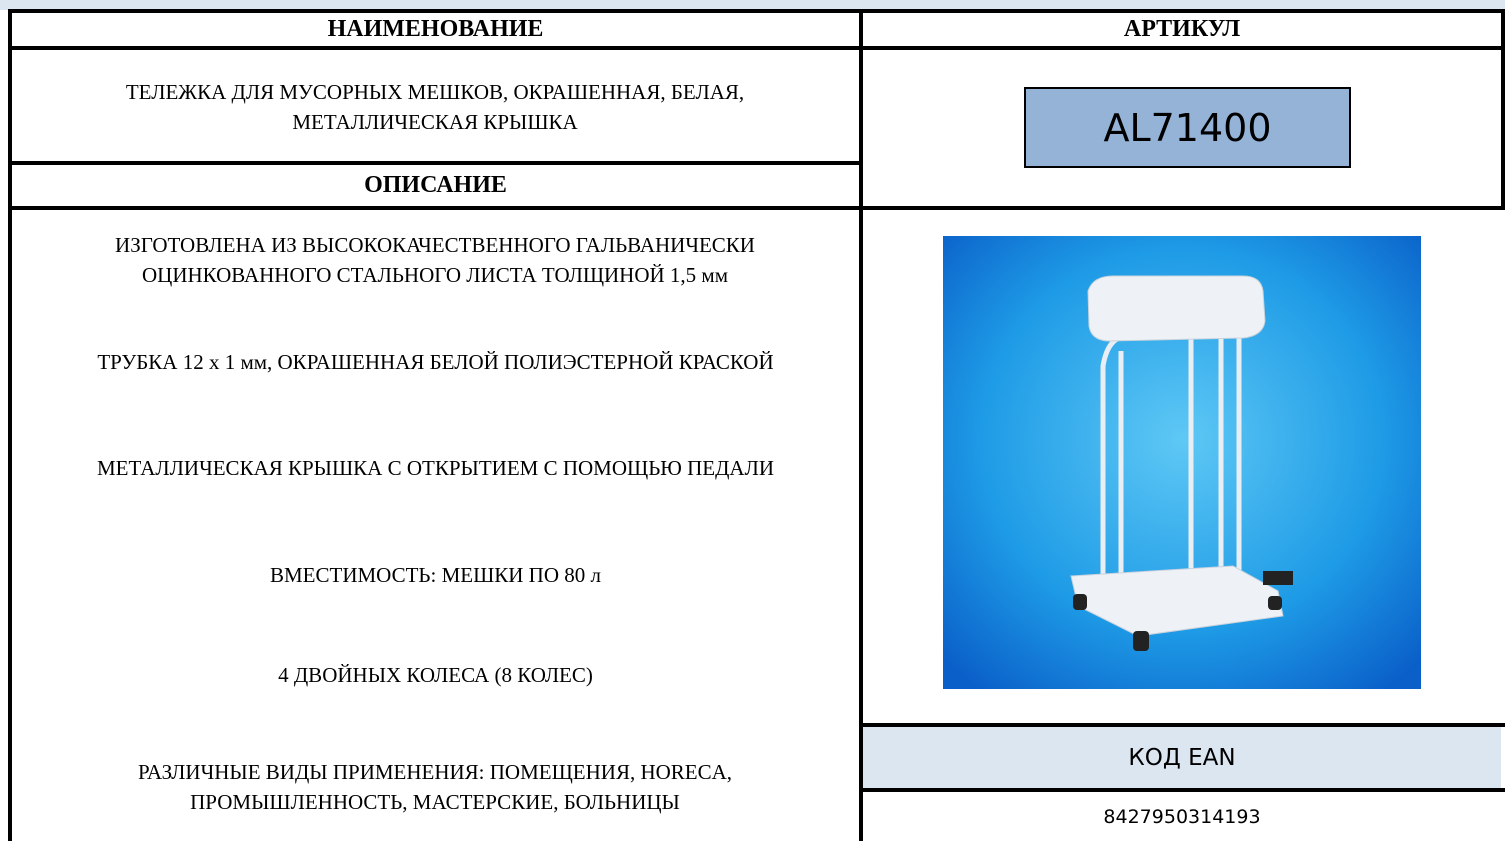 This screenshot has height=841, width=1505. What do you see at coordinates (1182, 757) in the screenshot?
I see `header: КОД EAN` at bounding box center [1182, 757].